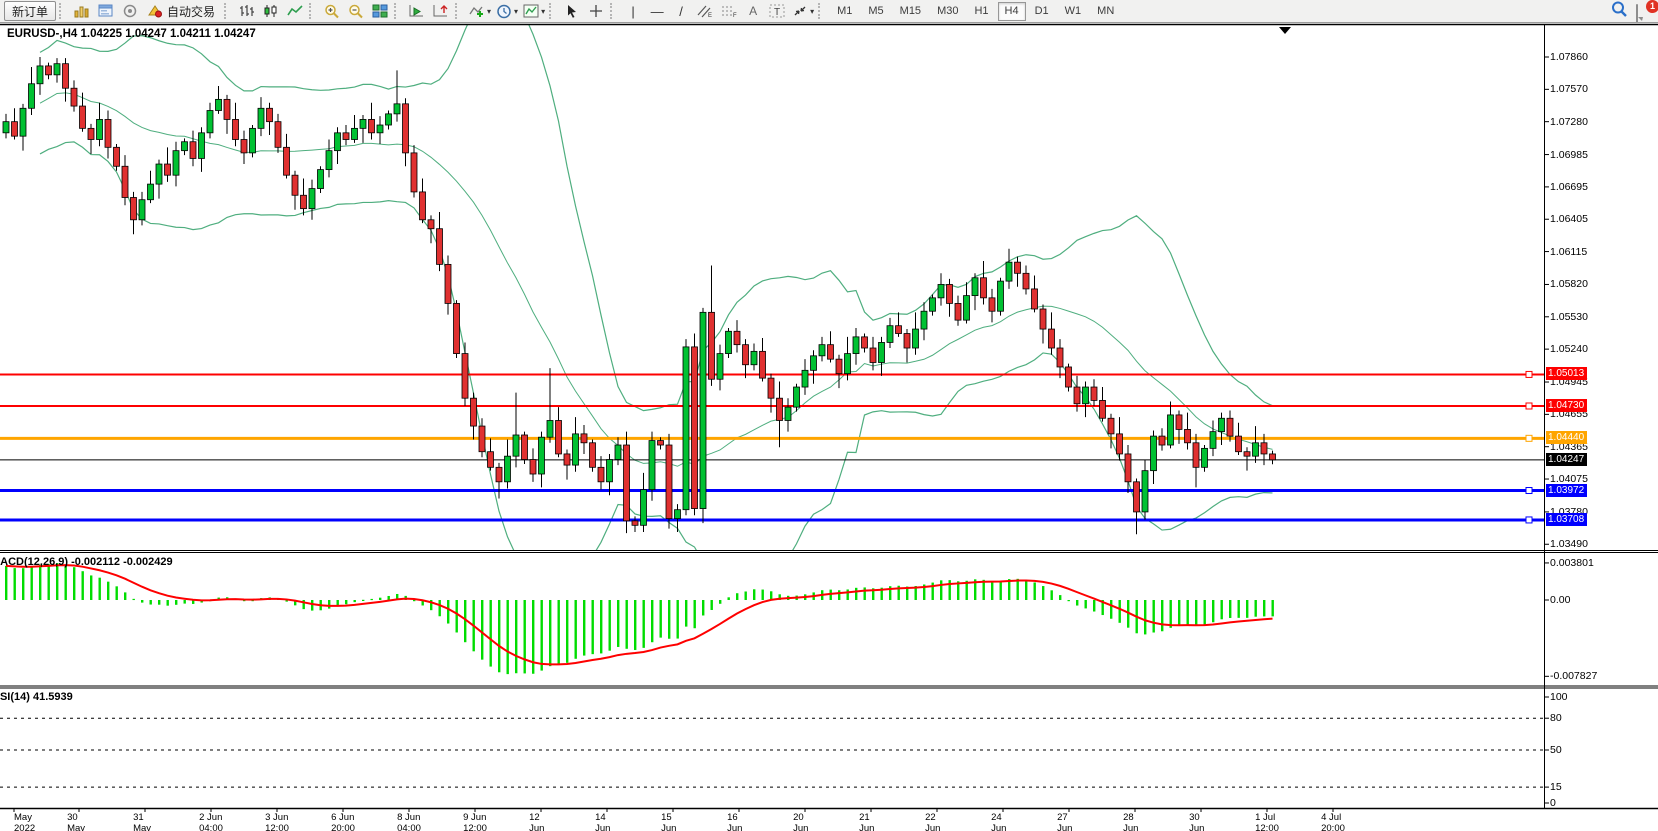 The width and height of the screenshot is (1658, 831). I want to click on zoom-out-icon, so click(356, 11).